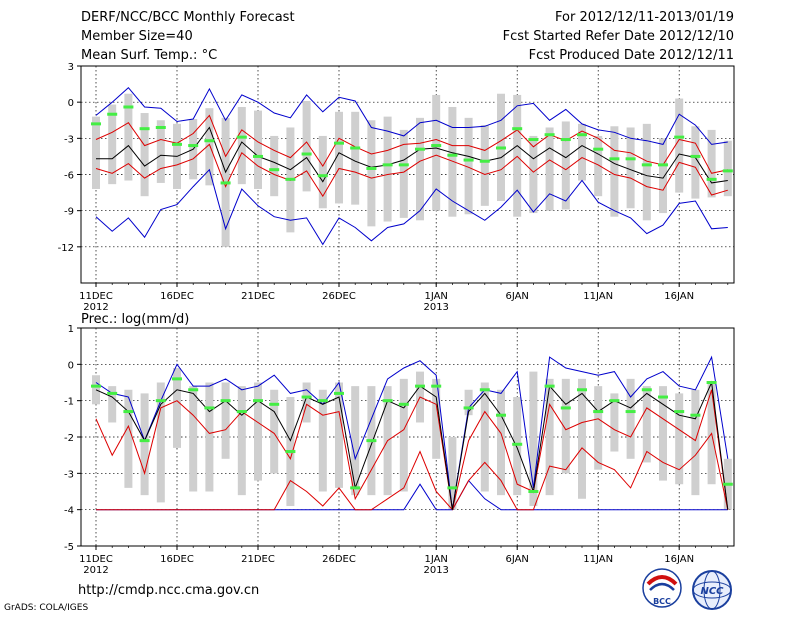  What do you see at coordinates (662, 588) in the screenshot?
I see `bcc-logo-icon: BCC` at bounding box center [662, 588].